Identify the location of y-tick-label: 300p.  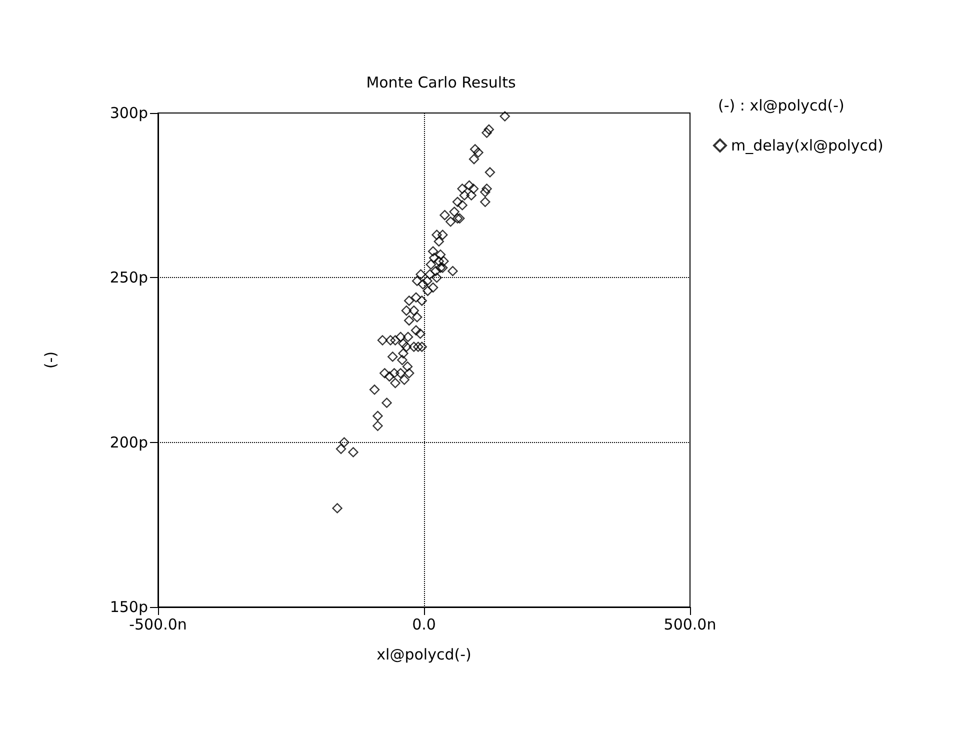
(129, 113).